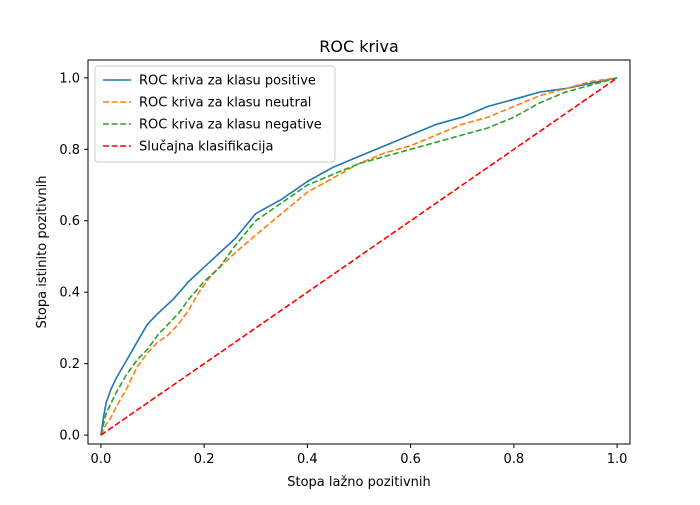 The height and width of the screenshot is (505, 700). I want to click on x-tick-label: 0.8, so click(514, 459).